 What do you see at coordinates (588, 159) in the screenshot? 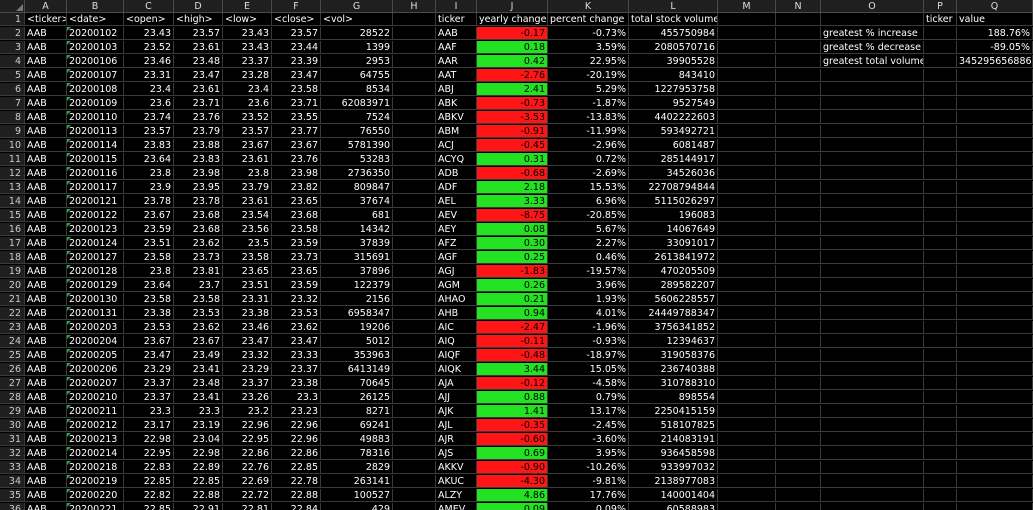
I see `cell-K11: 0.72%` at bounding box center [588, 159].